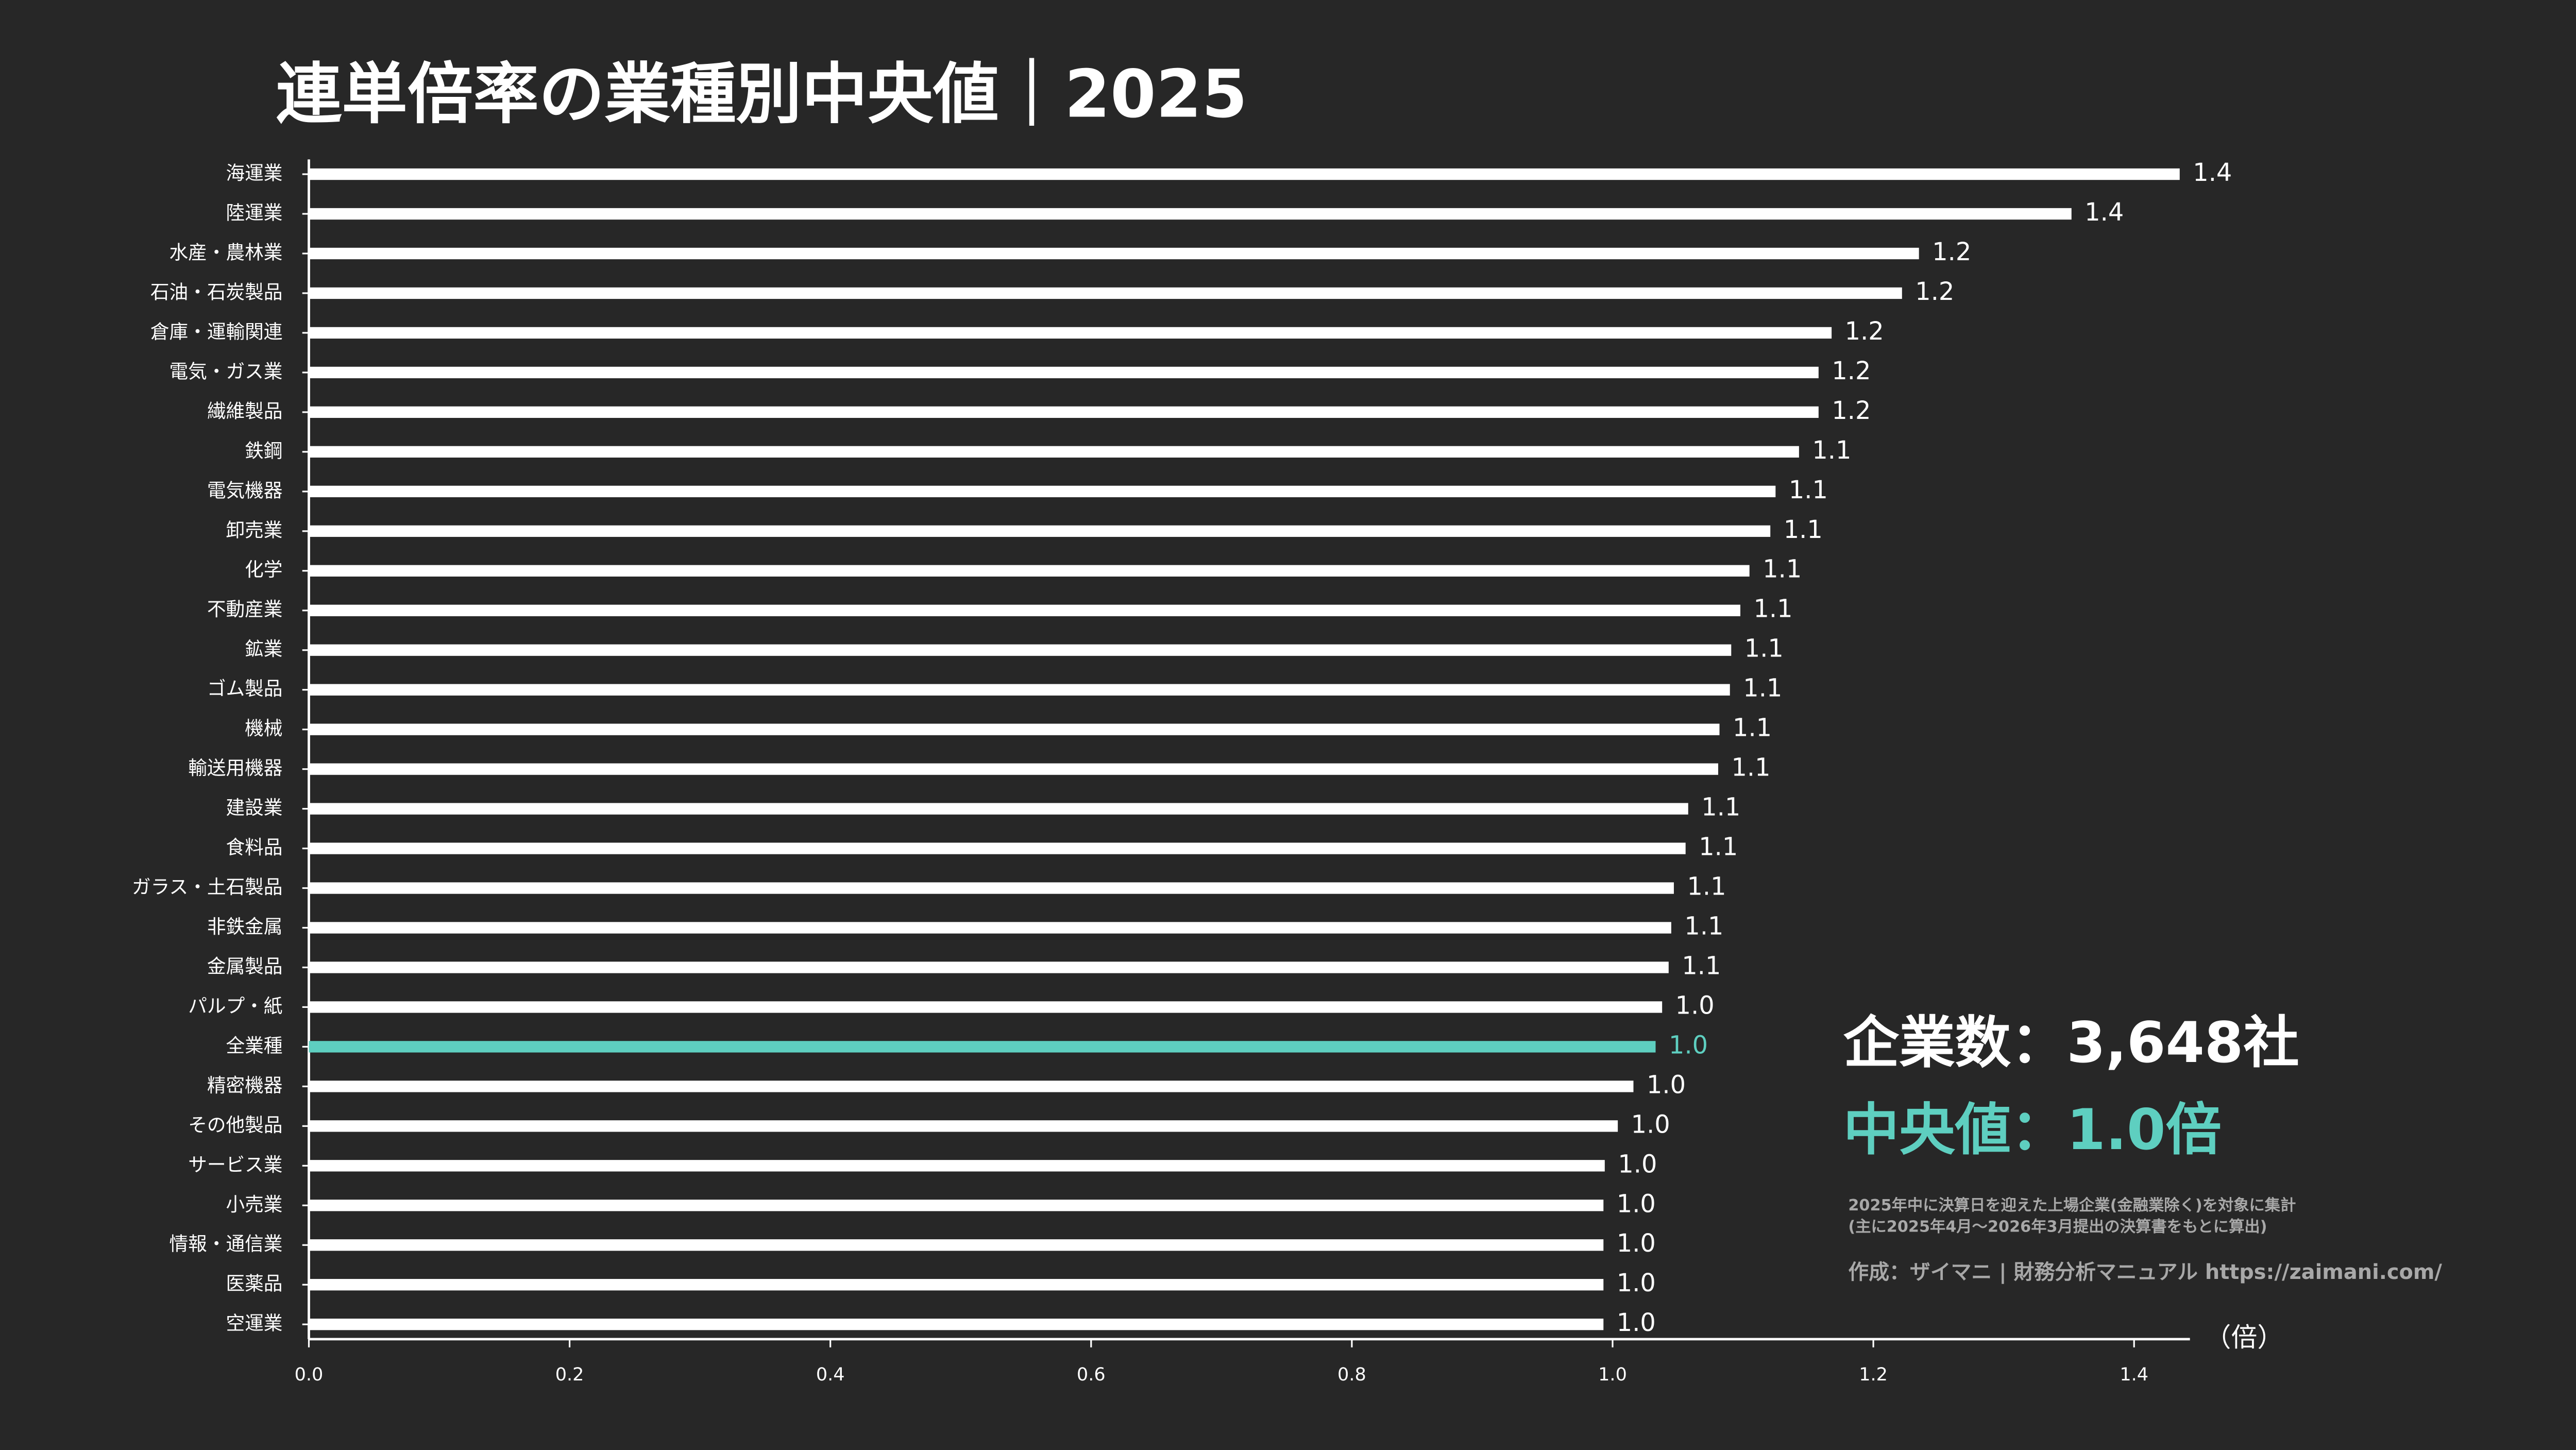 This screenshot has height=1450, width=2576. Describe the element at coordinates (235, 1165) in the screenshot. I see `y-tick-label: サービス業` at that location.